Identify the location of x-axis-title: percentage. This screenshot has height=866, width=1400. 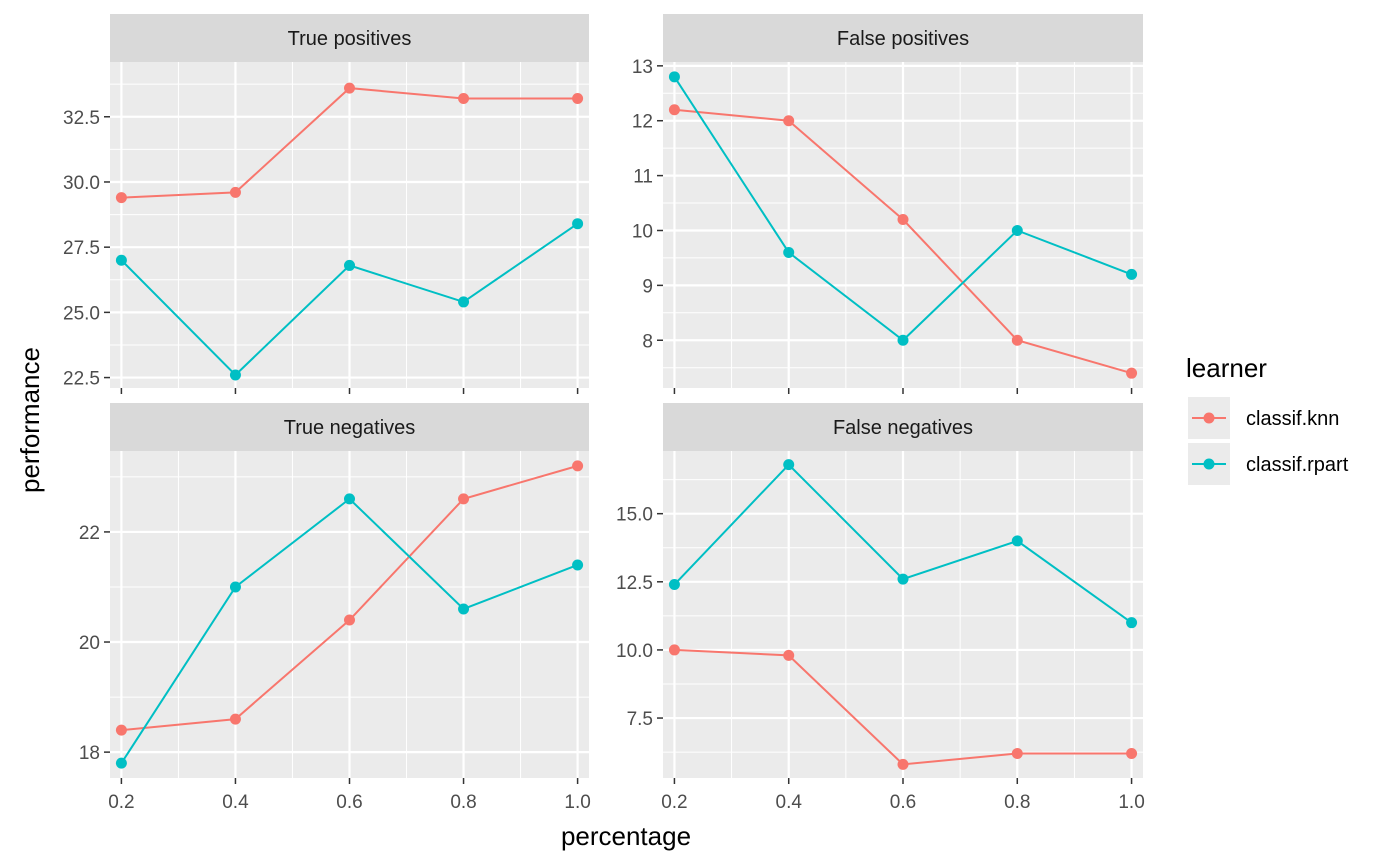
(626, 836).